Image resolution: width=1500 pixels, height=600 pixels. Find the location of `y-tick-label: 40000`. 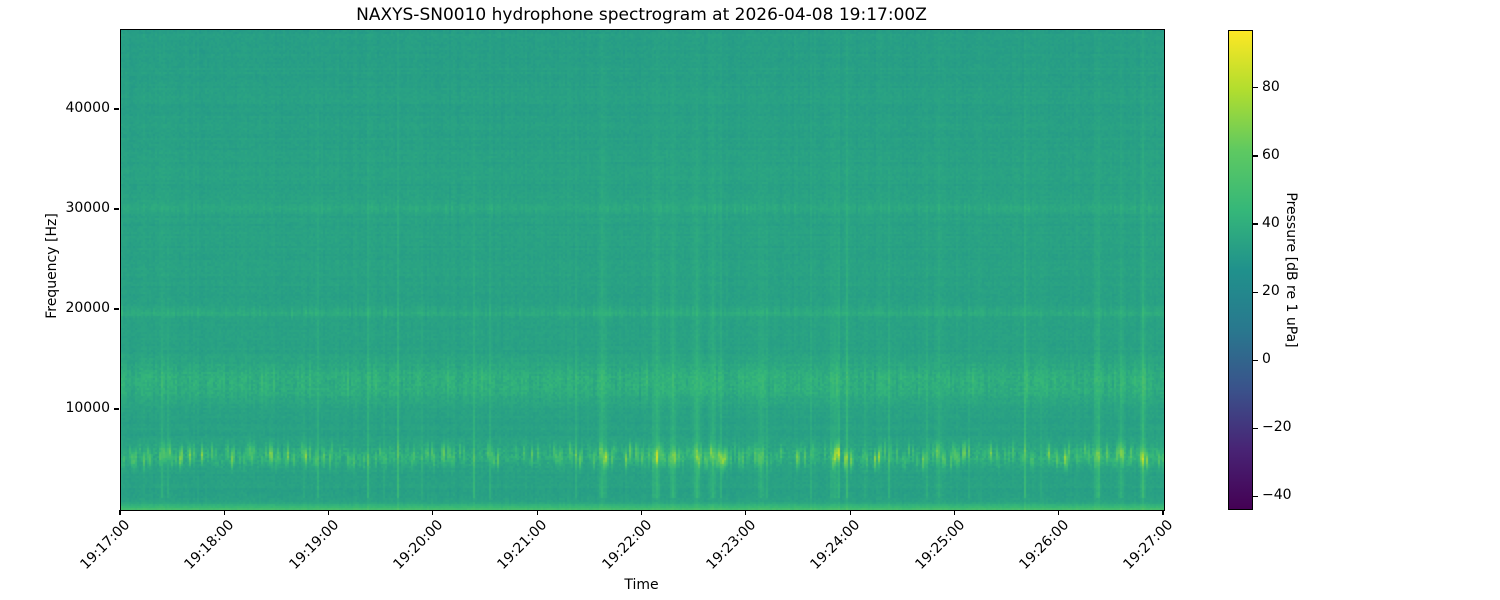

y-tick-label: 40000 is located at coordinates (87, 108).